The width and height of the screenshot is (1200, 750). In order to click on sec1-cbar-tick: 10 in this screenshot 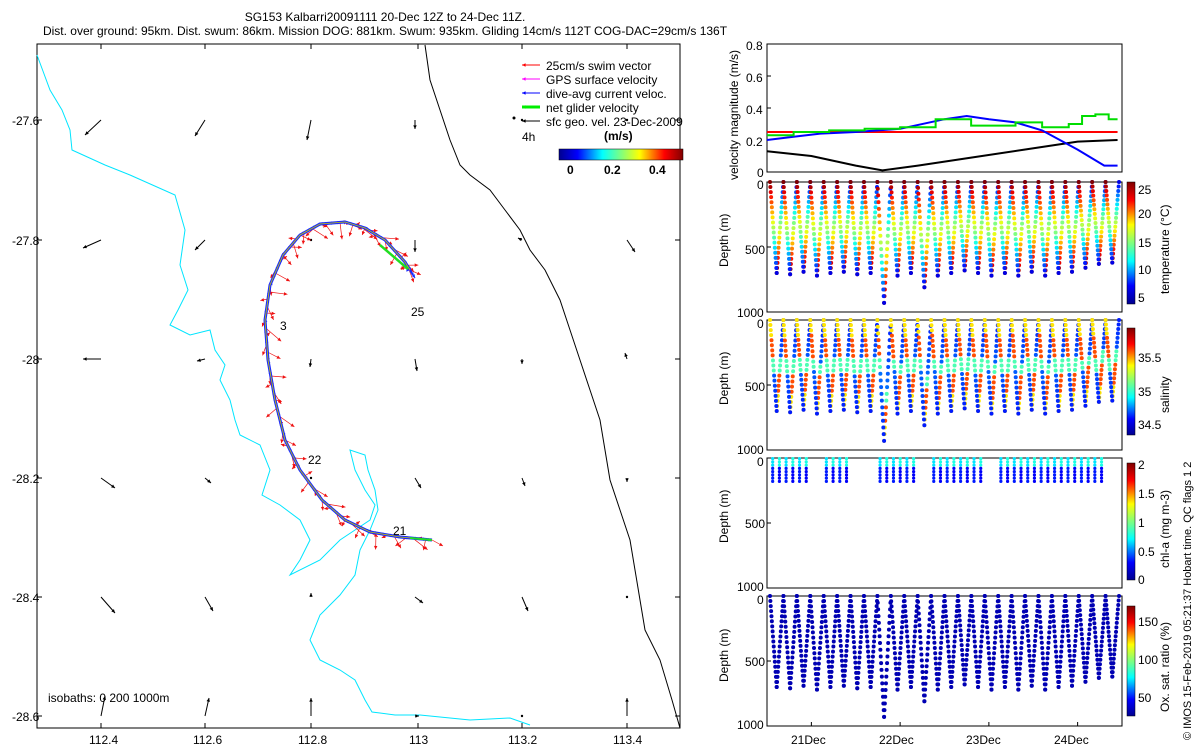, I will do `click(1145, 270)`.